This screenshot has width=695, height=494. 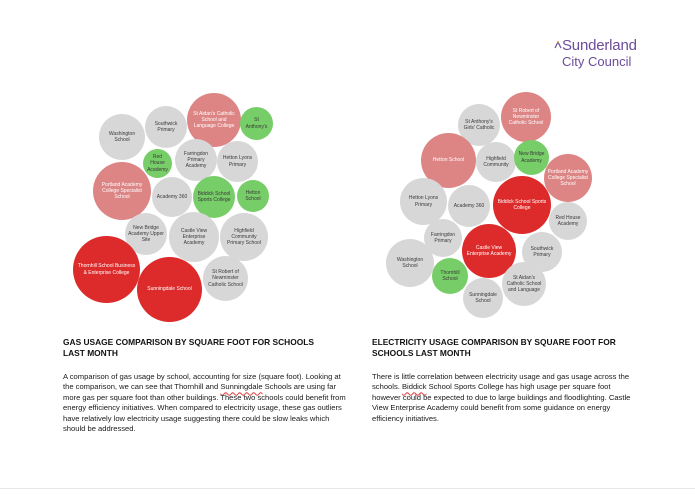 I want to click on gas-bubble: Biddick School Sports College, so click(x=214, y=197).